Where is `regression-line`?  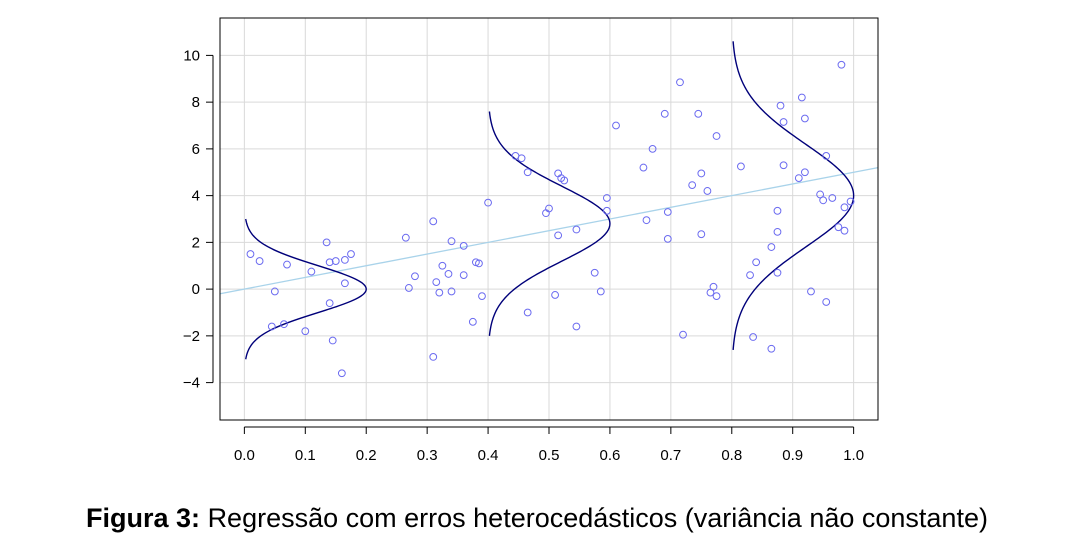 regression-line is located at coordinates (549, 230).